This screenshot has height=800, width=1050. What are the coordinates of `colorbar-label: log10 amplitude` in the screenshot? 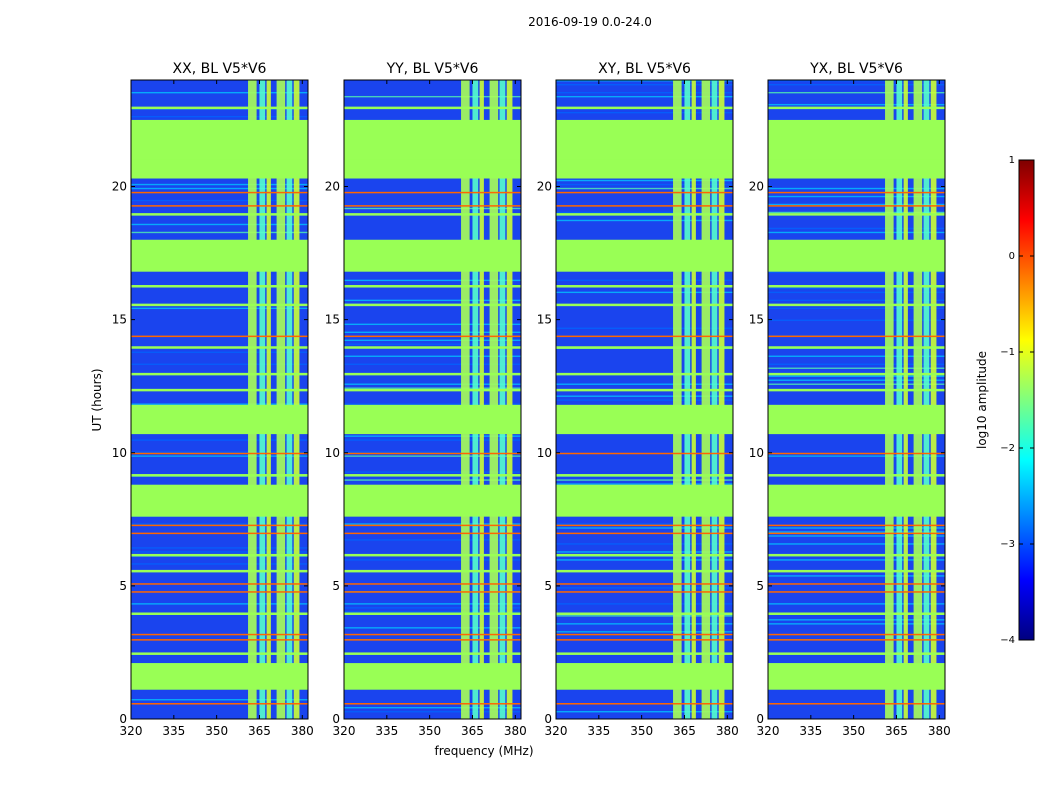 It's located at (982, 400).